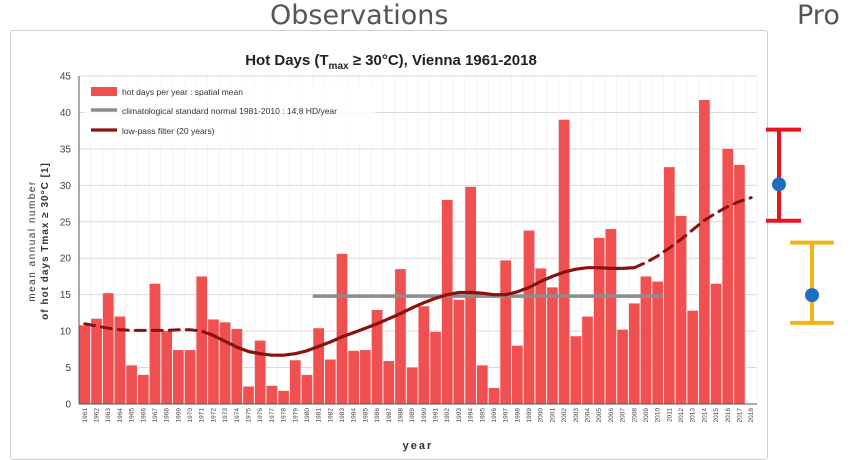 Image resolution: width=850 pixels, height=460 pixels. Describe the element at coordinates (611, 415) in the screenshot. I see `x-tick-label: 2006` at that location.